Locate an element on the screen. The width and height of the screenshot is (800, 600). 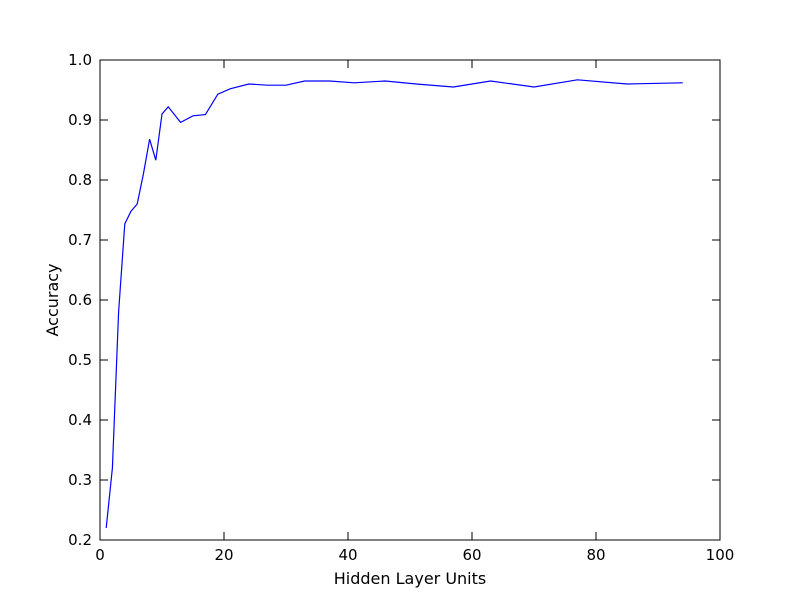
y-tick-label: 0.2 is located at coordinates (80, 540).